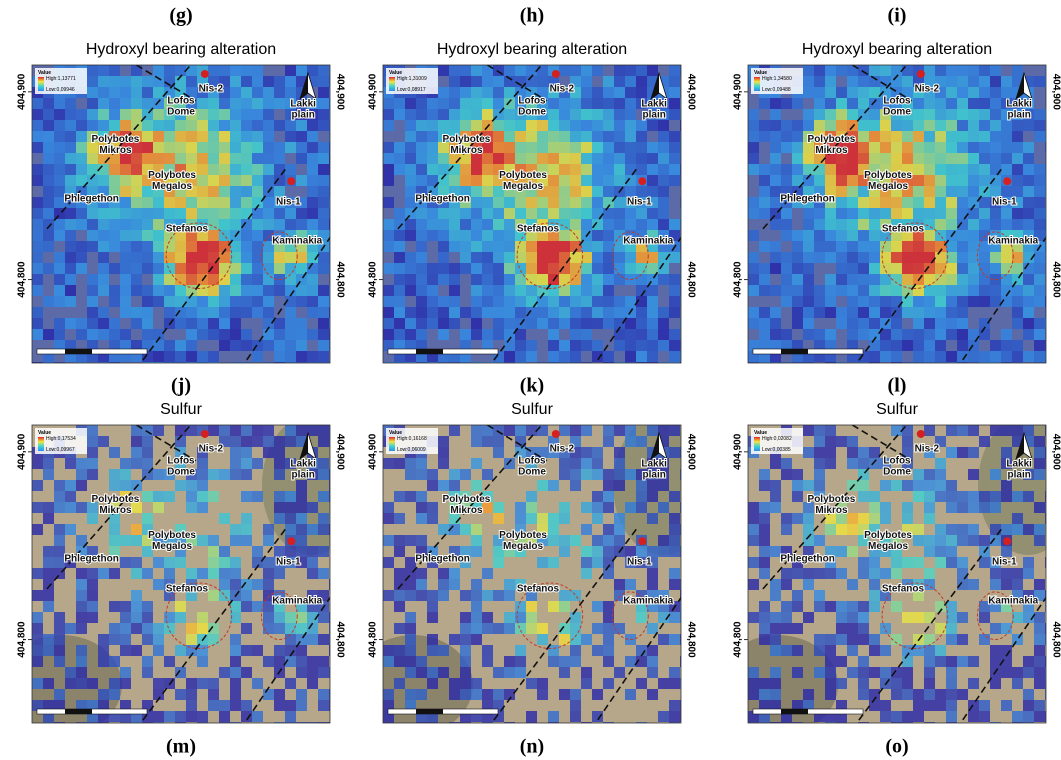  I want to click on place-label: Mikros, so click(466, 150).